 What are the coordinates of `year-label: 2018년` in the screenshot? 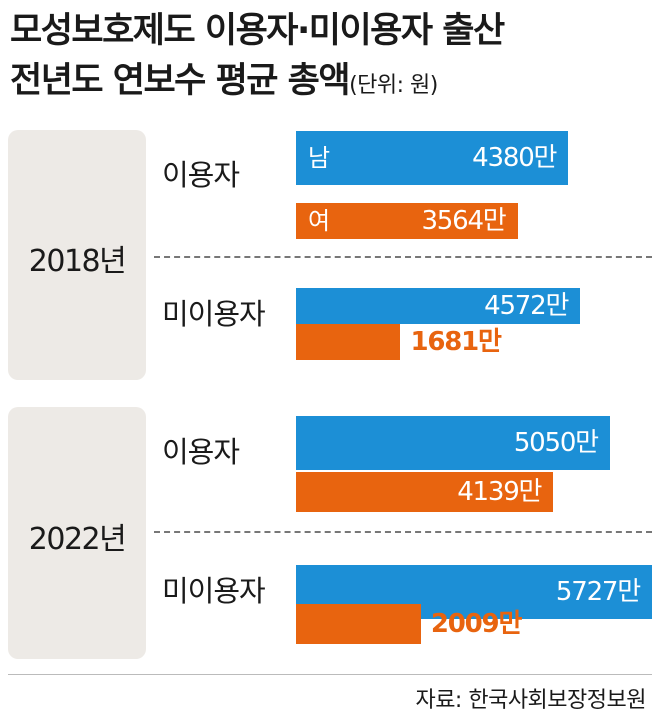 It's located at (77, 261).